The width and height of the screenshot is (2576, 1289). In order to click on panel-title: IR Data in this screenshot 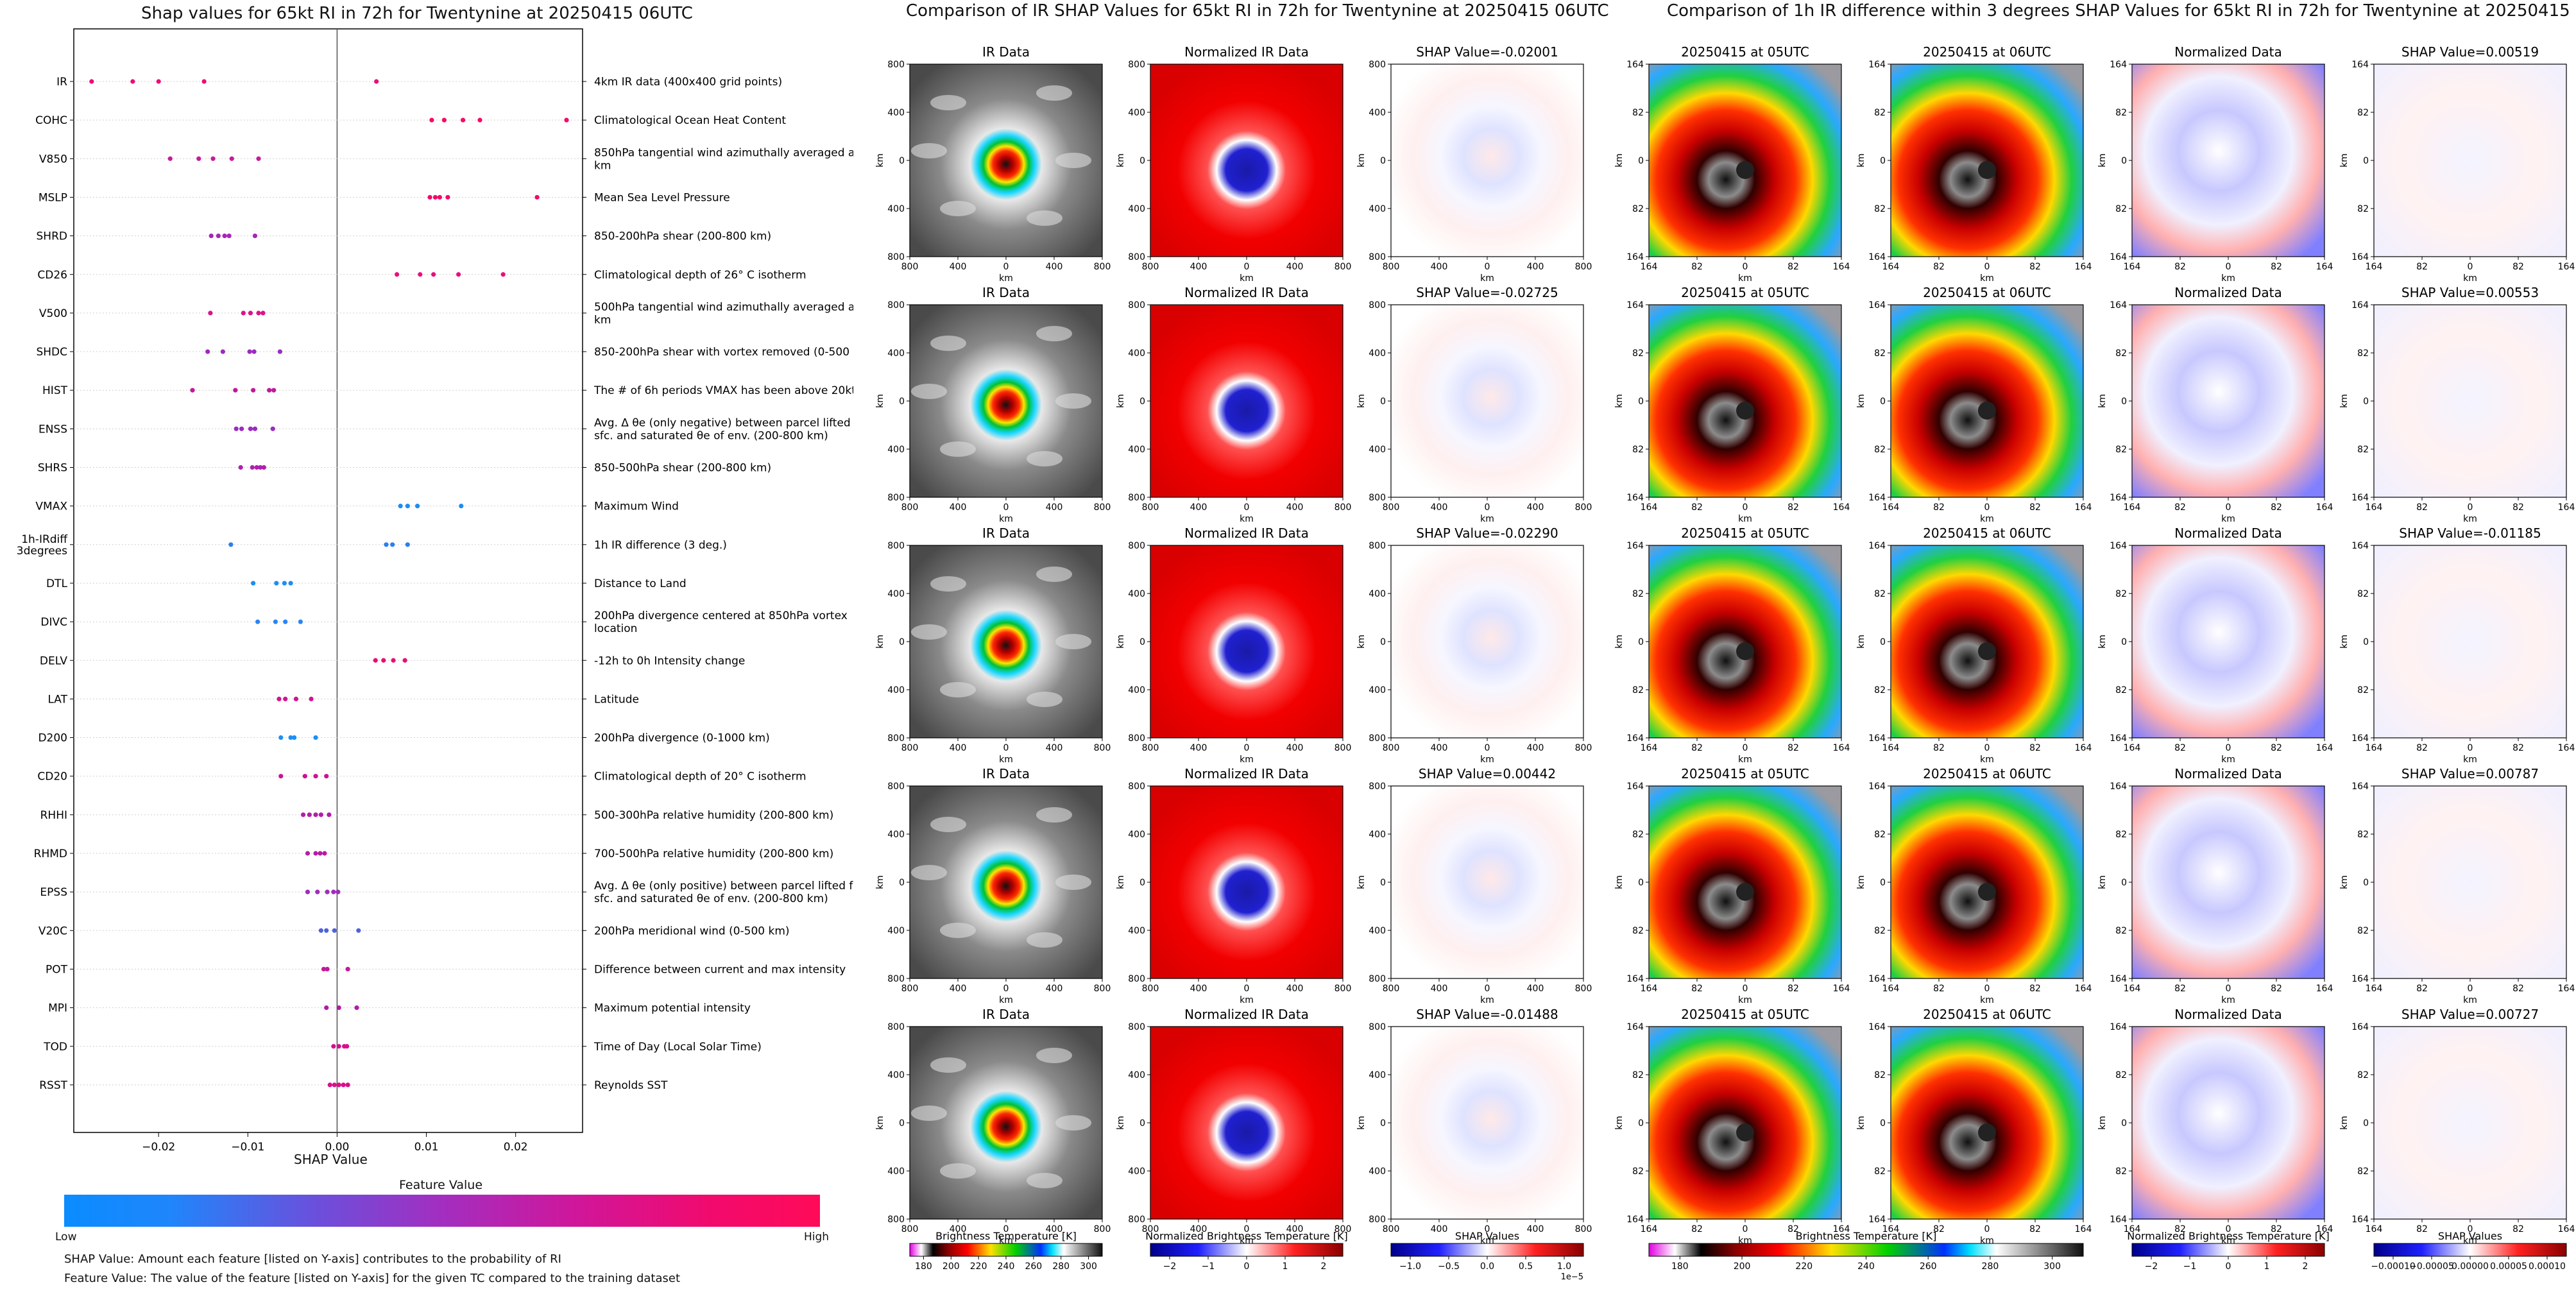, I will do `click(1006, 533)`.